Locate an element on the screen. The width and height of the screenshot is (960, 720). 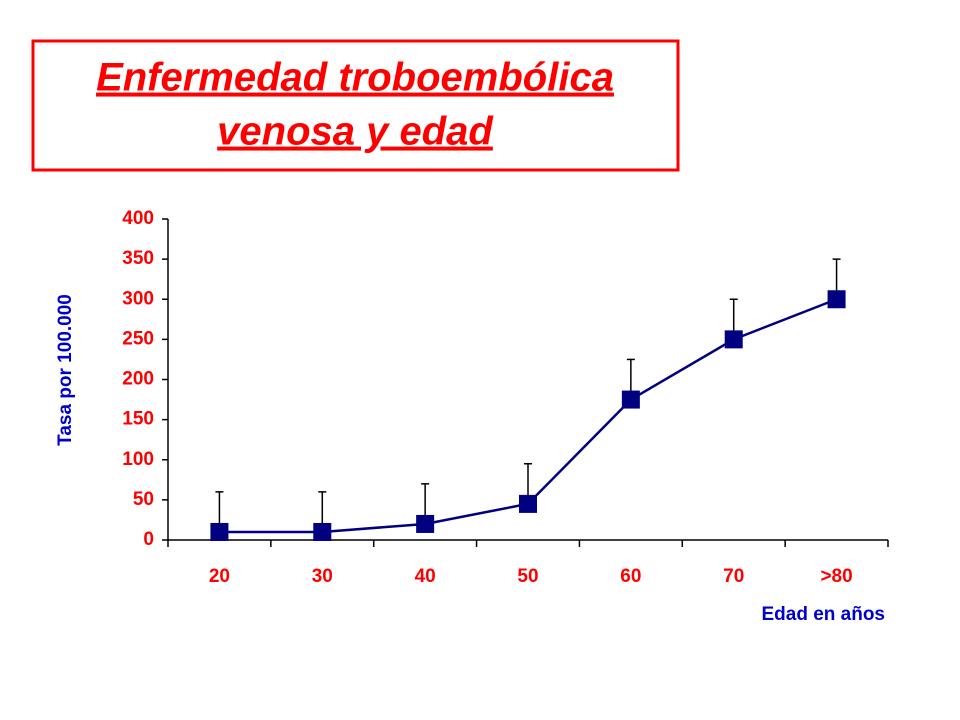
y-tick-label: 150 is located at coordinates (138, 419).